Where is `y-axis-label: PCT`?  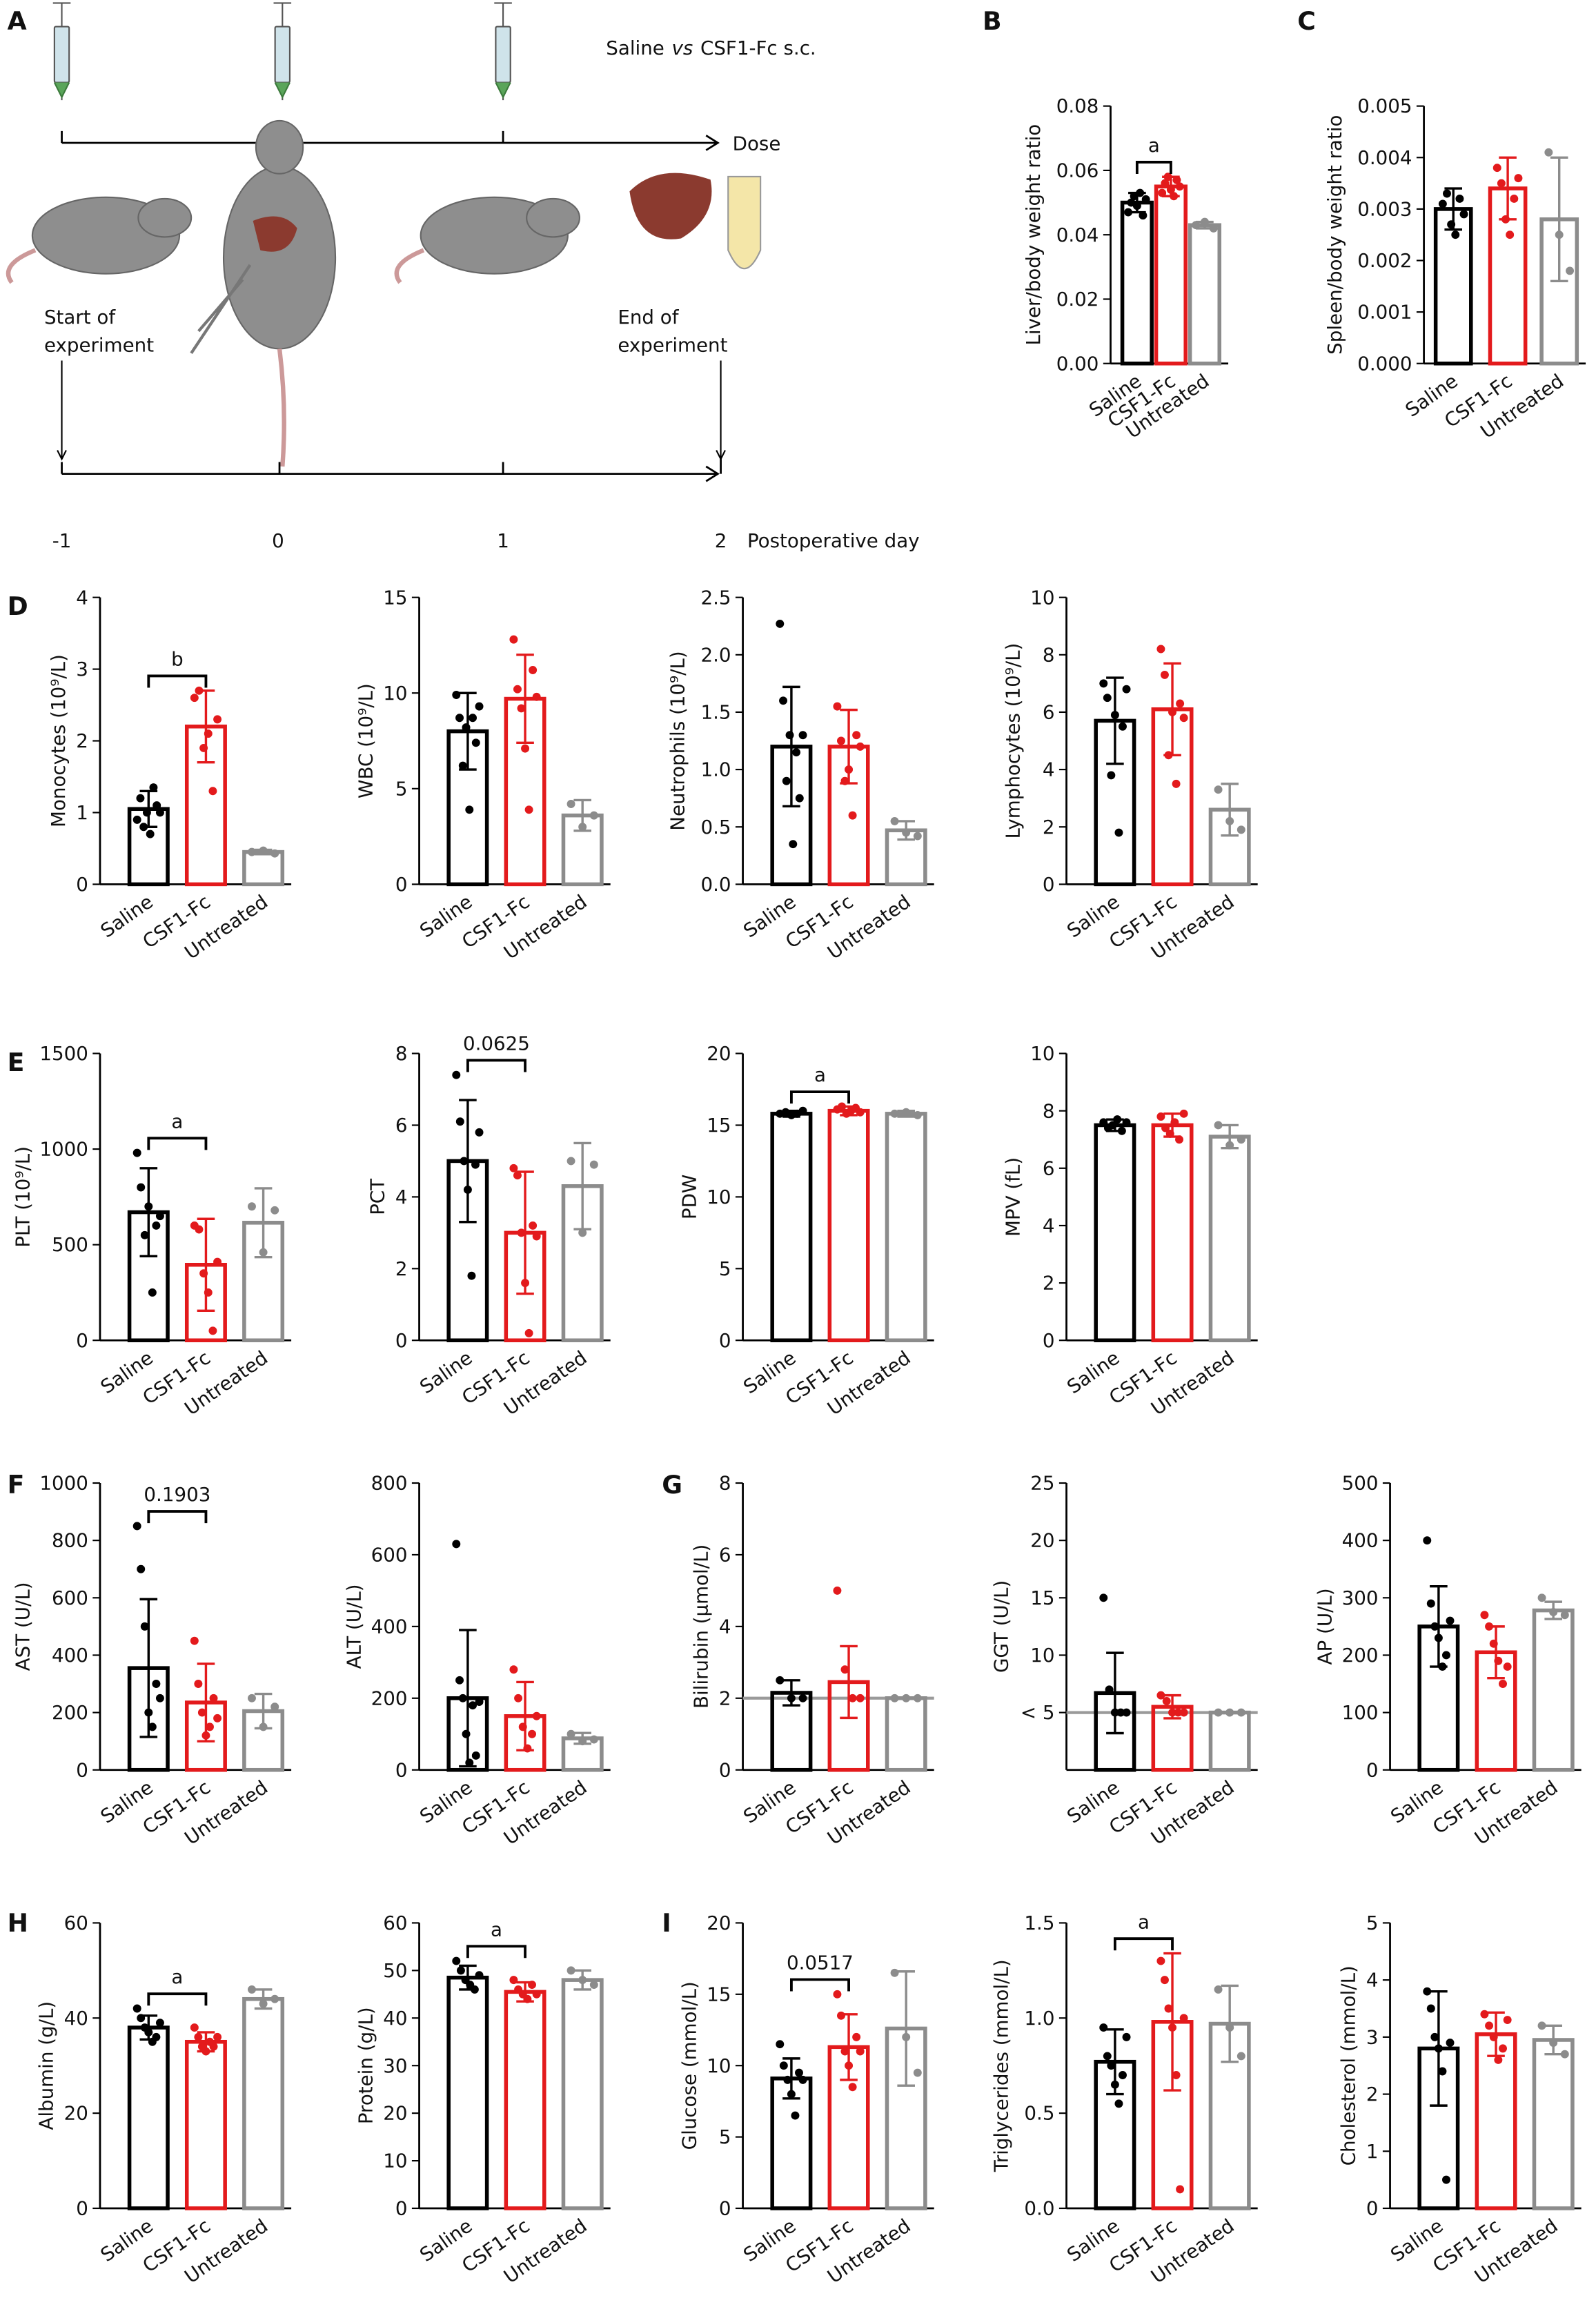 y-axis-label: PCT is located at coordinates (377, 1197).